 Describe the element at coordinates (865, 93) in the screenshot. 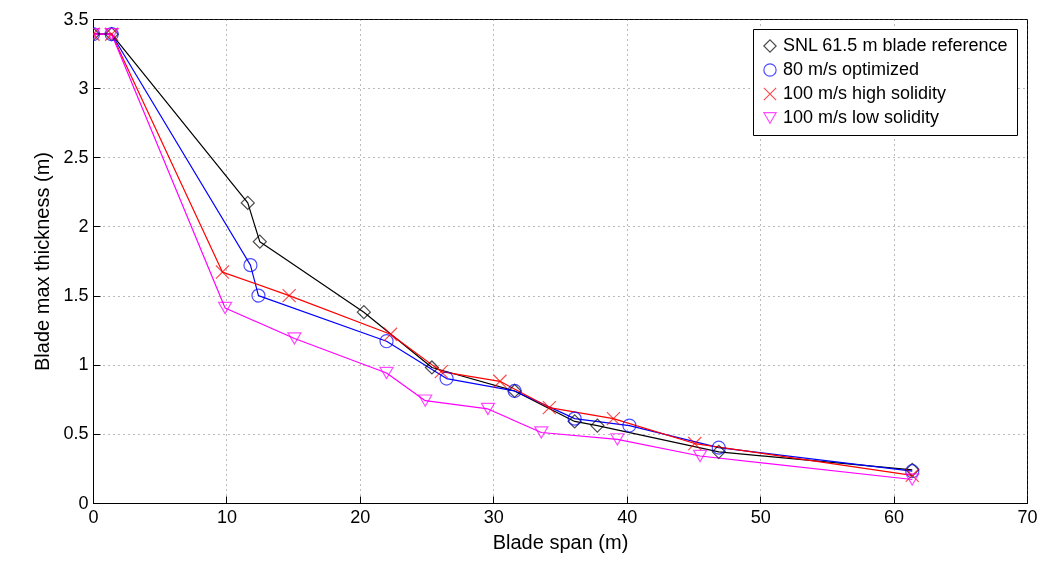

I see `legend-label: 100 m/s high solidity` at that location.